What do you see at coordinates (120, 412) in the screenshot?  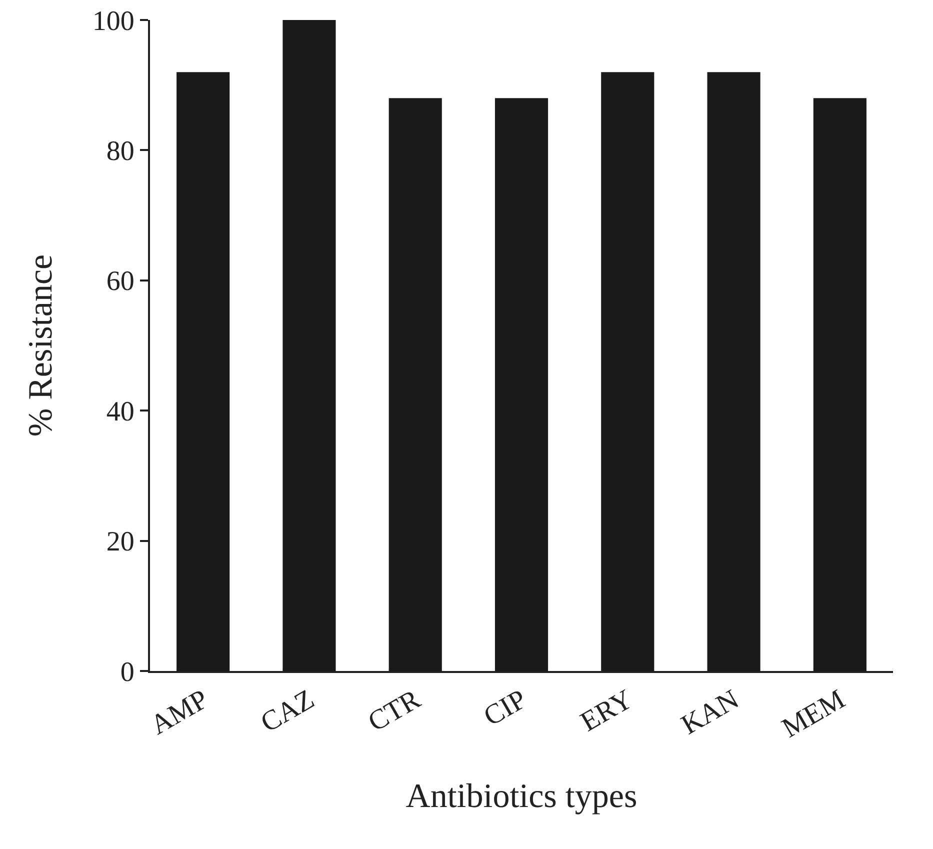 I see `y-tick-label: 40` at bounding box center [120, 412].